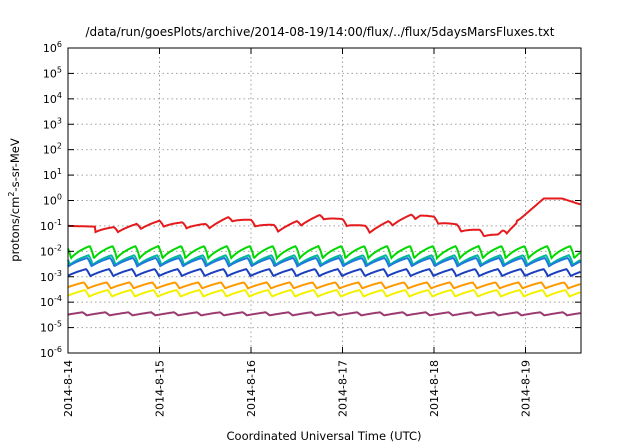  I want to click on y-axis-label-rest: -s-sr-MeV, so click(15, 164).